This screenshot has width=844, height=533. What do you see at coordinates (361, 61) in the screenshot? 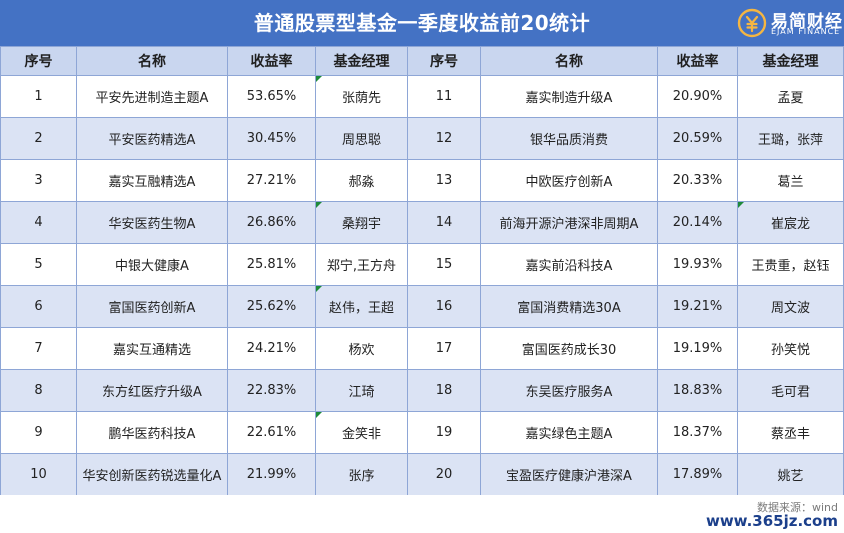
I see `header-manager-left: 基金经理` at bounding box center [361, 61].